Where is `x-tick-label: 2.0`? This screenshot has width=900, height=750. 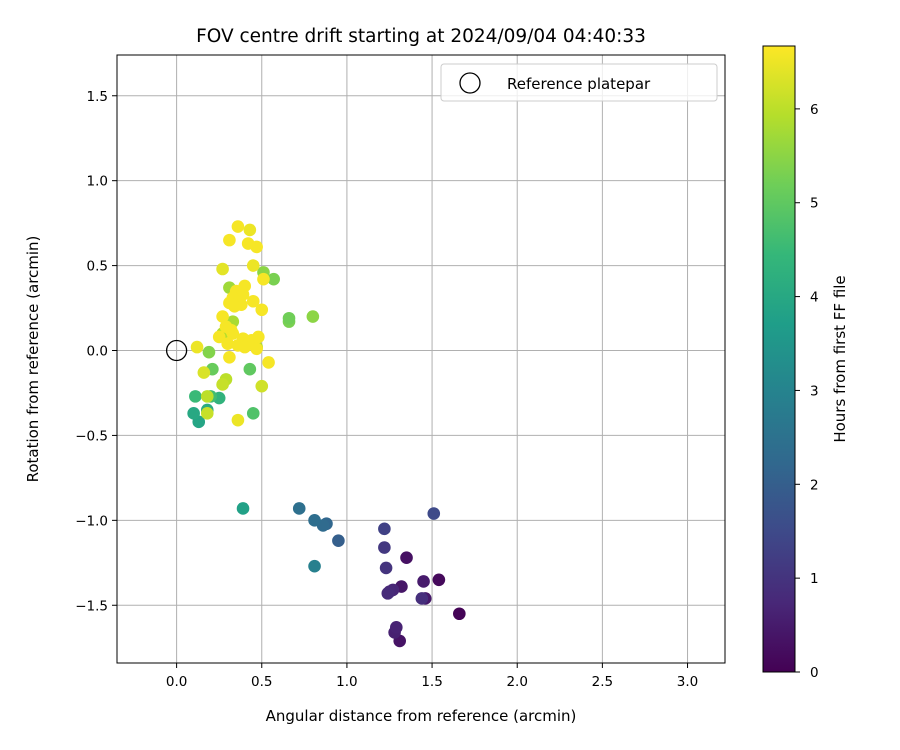
x-tick-label: 2.0 is located at coordinates (516, 682).